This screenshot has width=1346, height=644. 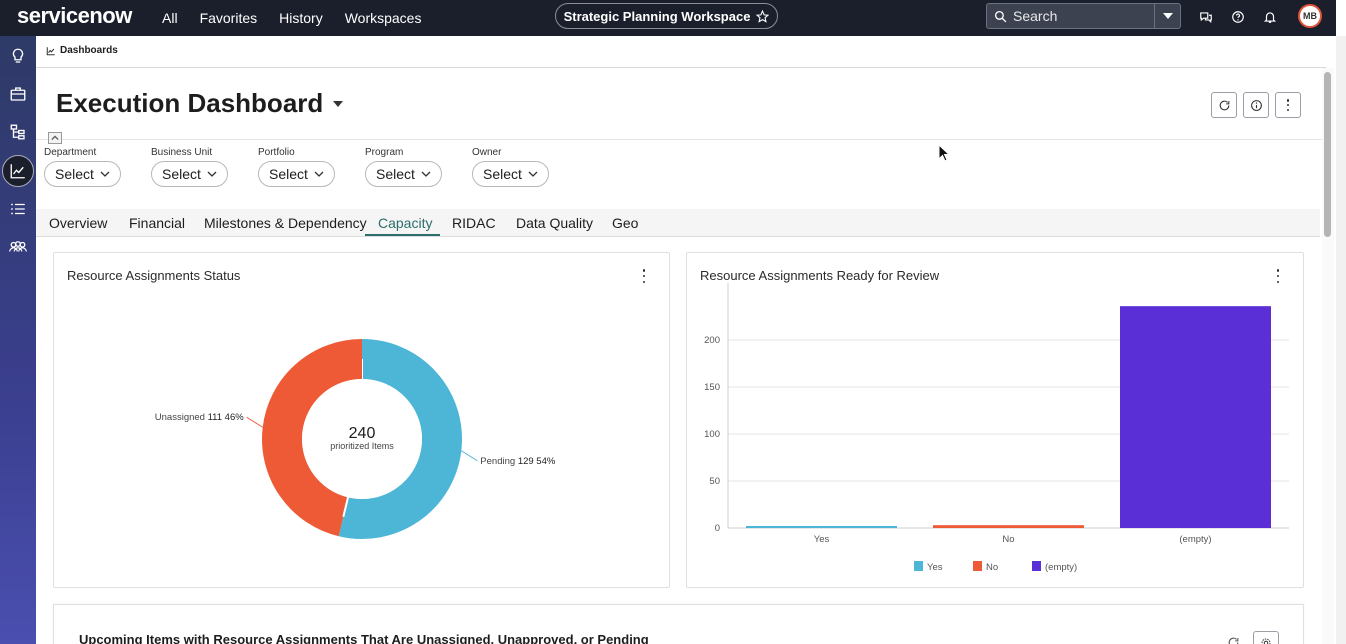 I want to click on hierarchy-icon, so click(x=18, y=132).